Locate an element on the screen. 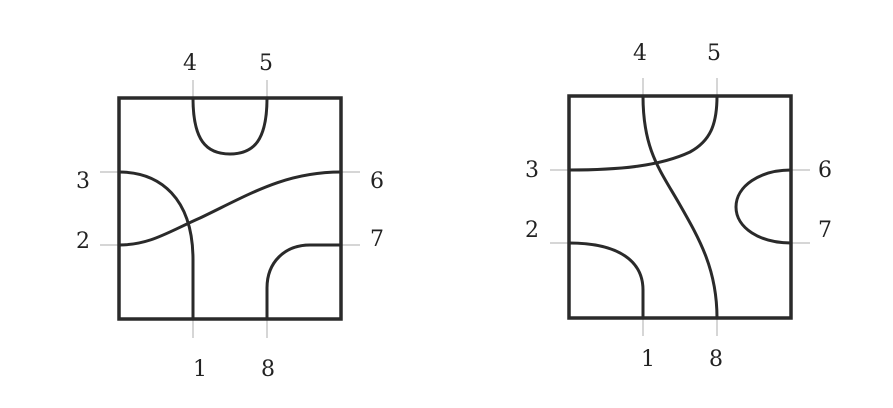 The width and height of the screenshot is (893, 408). left-tile-frame is located at coordinates (230, 208).